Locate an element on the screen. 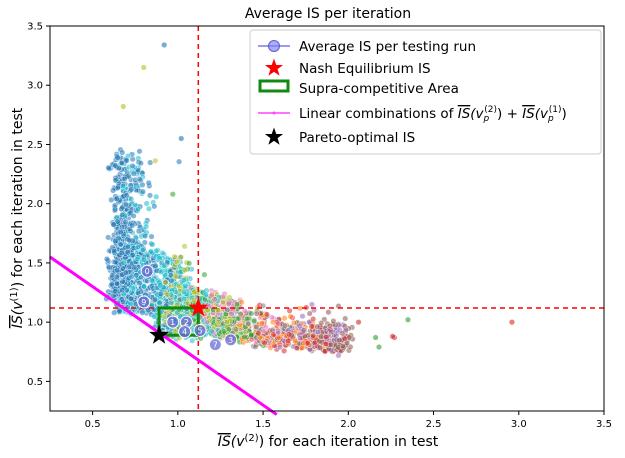 This screenshot has height=458, width=625. chart-title: Average IS per iteration is located at coordinates (328, 14).